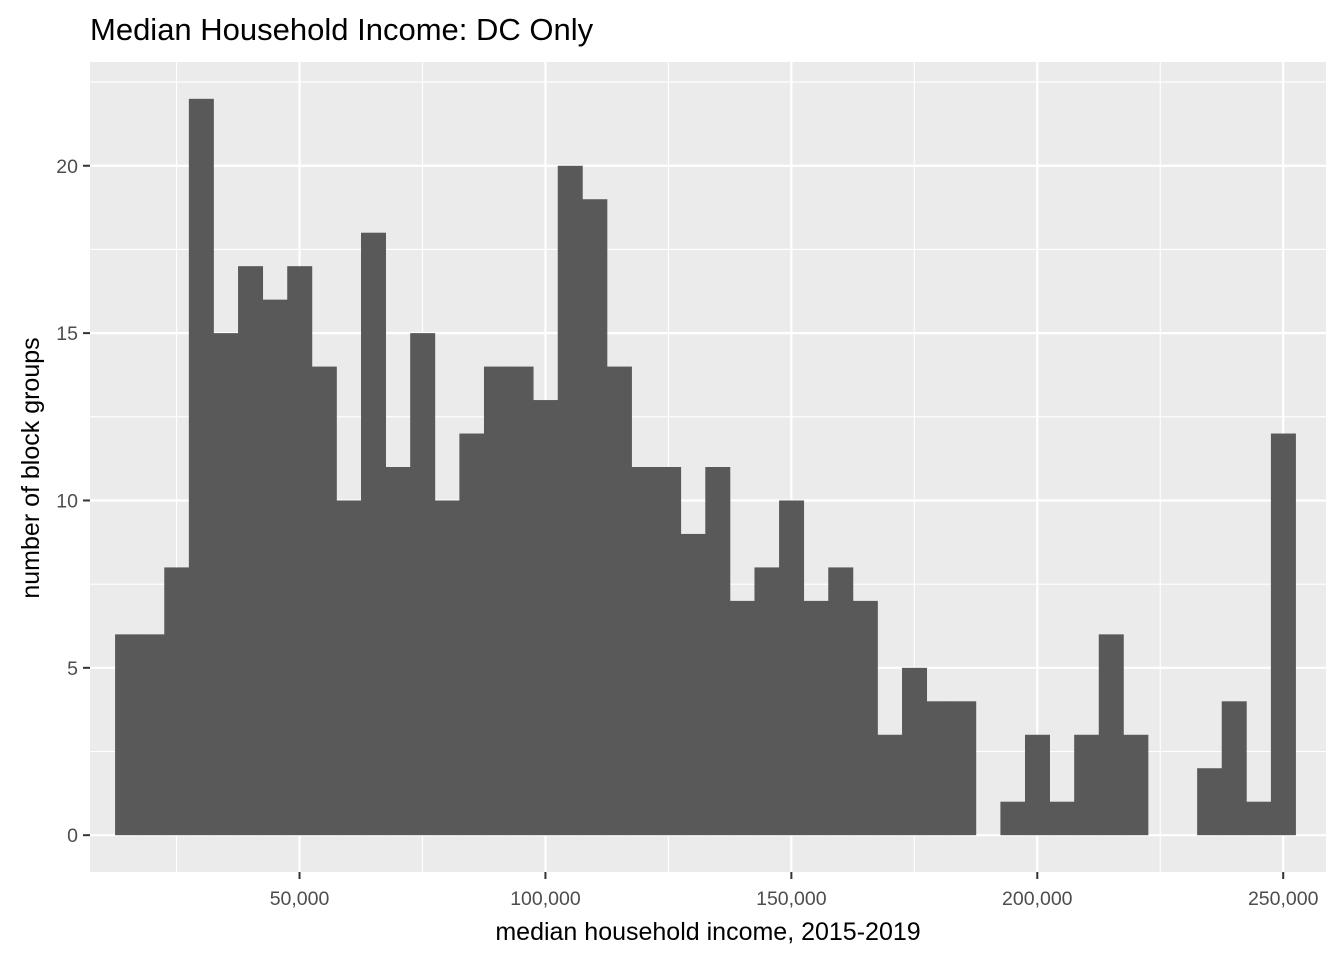 The width and height of the screenshot is (1344, 960). Describe the element at coordinates (707, 932) in the screenshot. I see `x-axis-title: median household income, 2015-2019` at that location.